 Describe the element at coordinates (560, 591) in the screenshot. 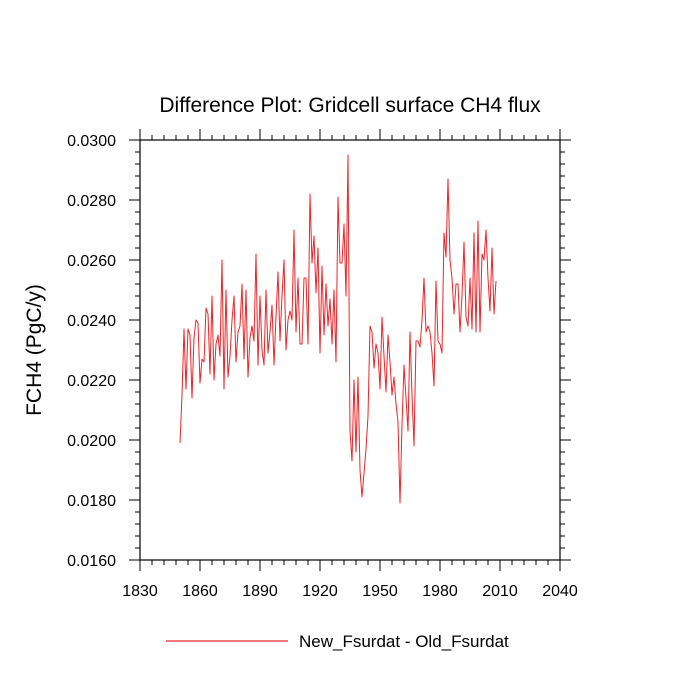

I see `x-tick-label: 2040` at that location.